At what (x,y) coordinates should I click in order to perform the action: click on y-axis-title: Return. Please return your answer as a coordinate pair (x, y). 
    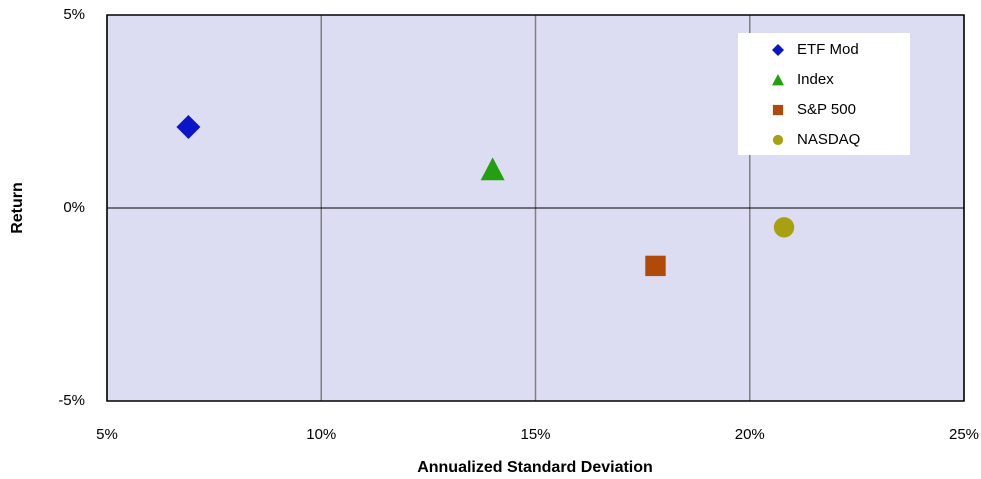
    Looking at the image, I should click on (17, 208).